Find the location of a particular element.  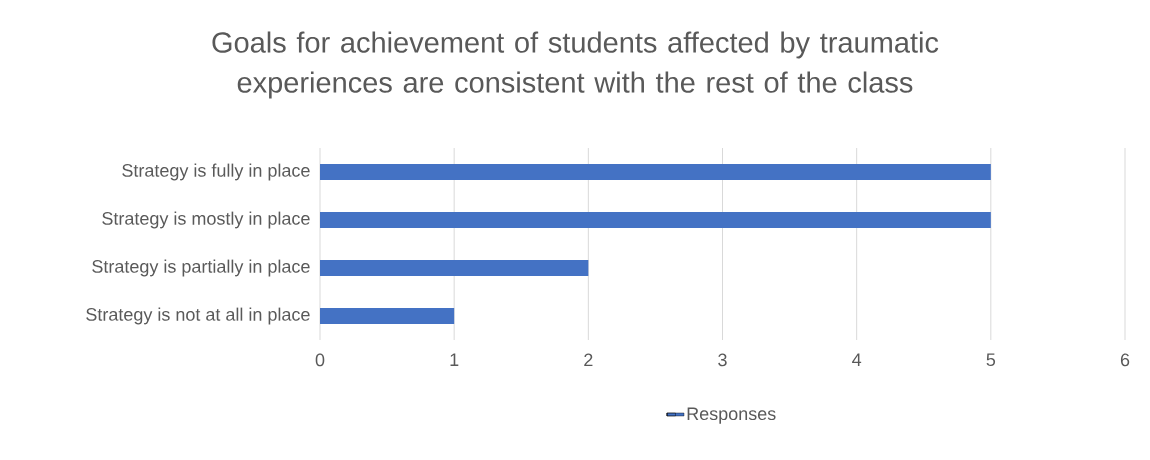

chart-title: Goals for achievement of students affected by traumatic experiences are consistent with the rest of the class is located at coordinates (575, 65).